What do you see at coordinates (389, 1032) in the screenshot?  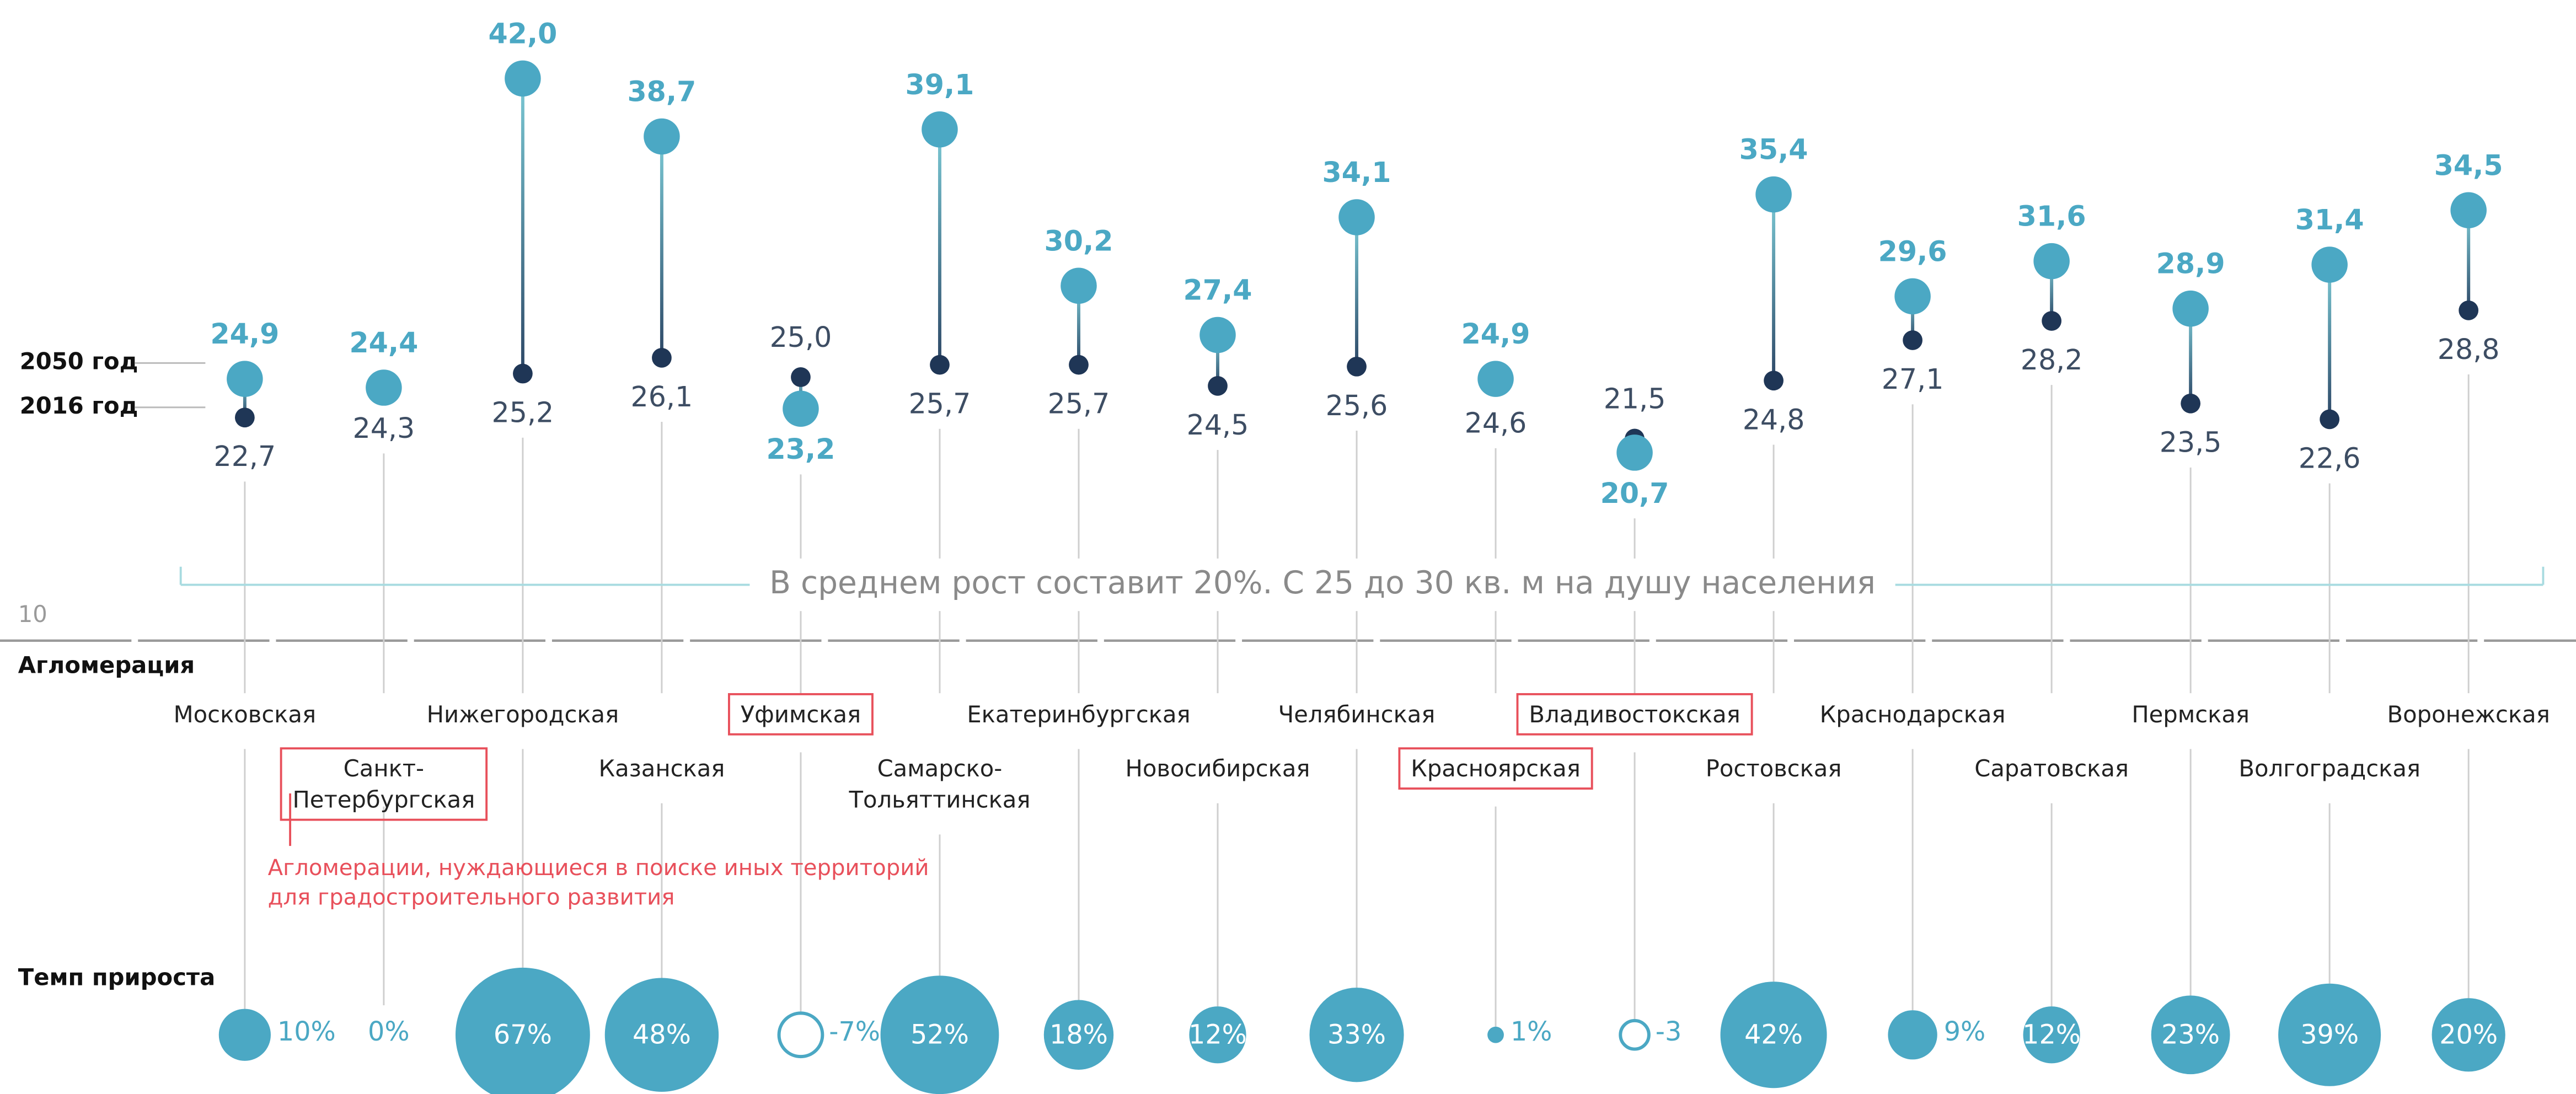 I see `growth-label: 0%` at bounding box center [389, 1032].